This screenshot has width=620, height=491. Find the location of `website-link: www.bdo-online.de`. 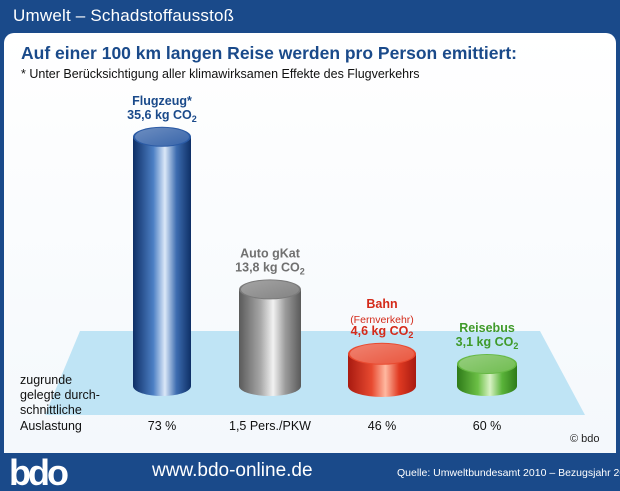

website-link: www.bdo-online.de is located at coordinates (232, 470).